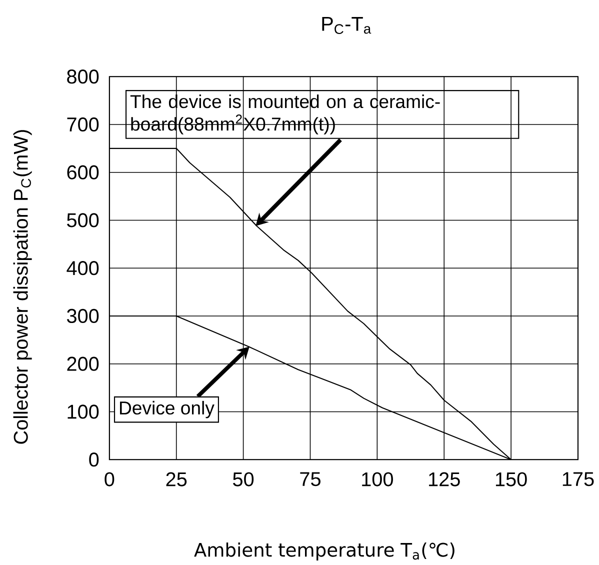 The image size is (599, 565). I want to click on x-tick-label: 25, so click(176, 479).